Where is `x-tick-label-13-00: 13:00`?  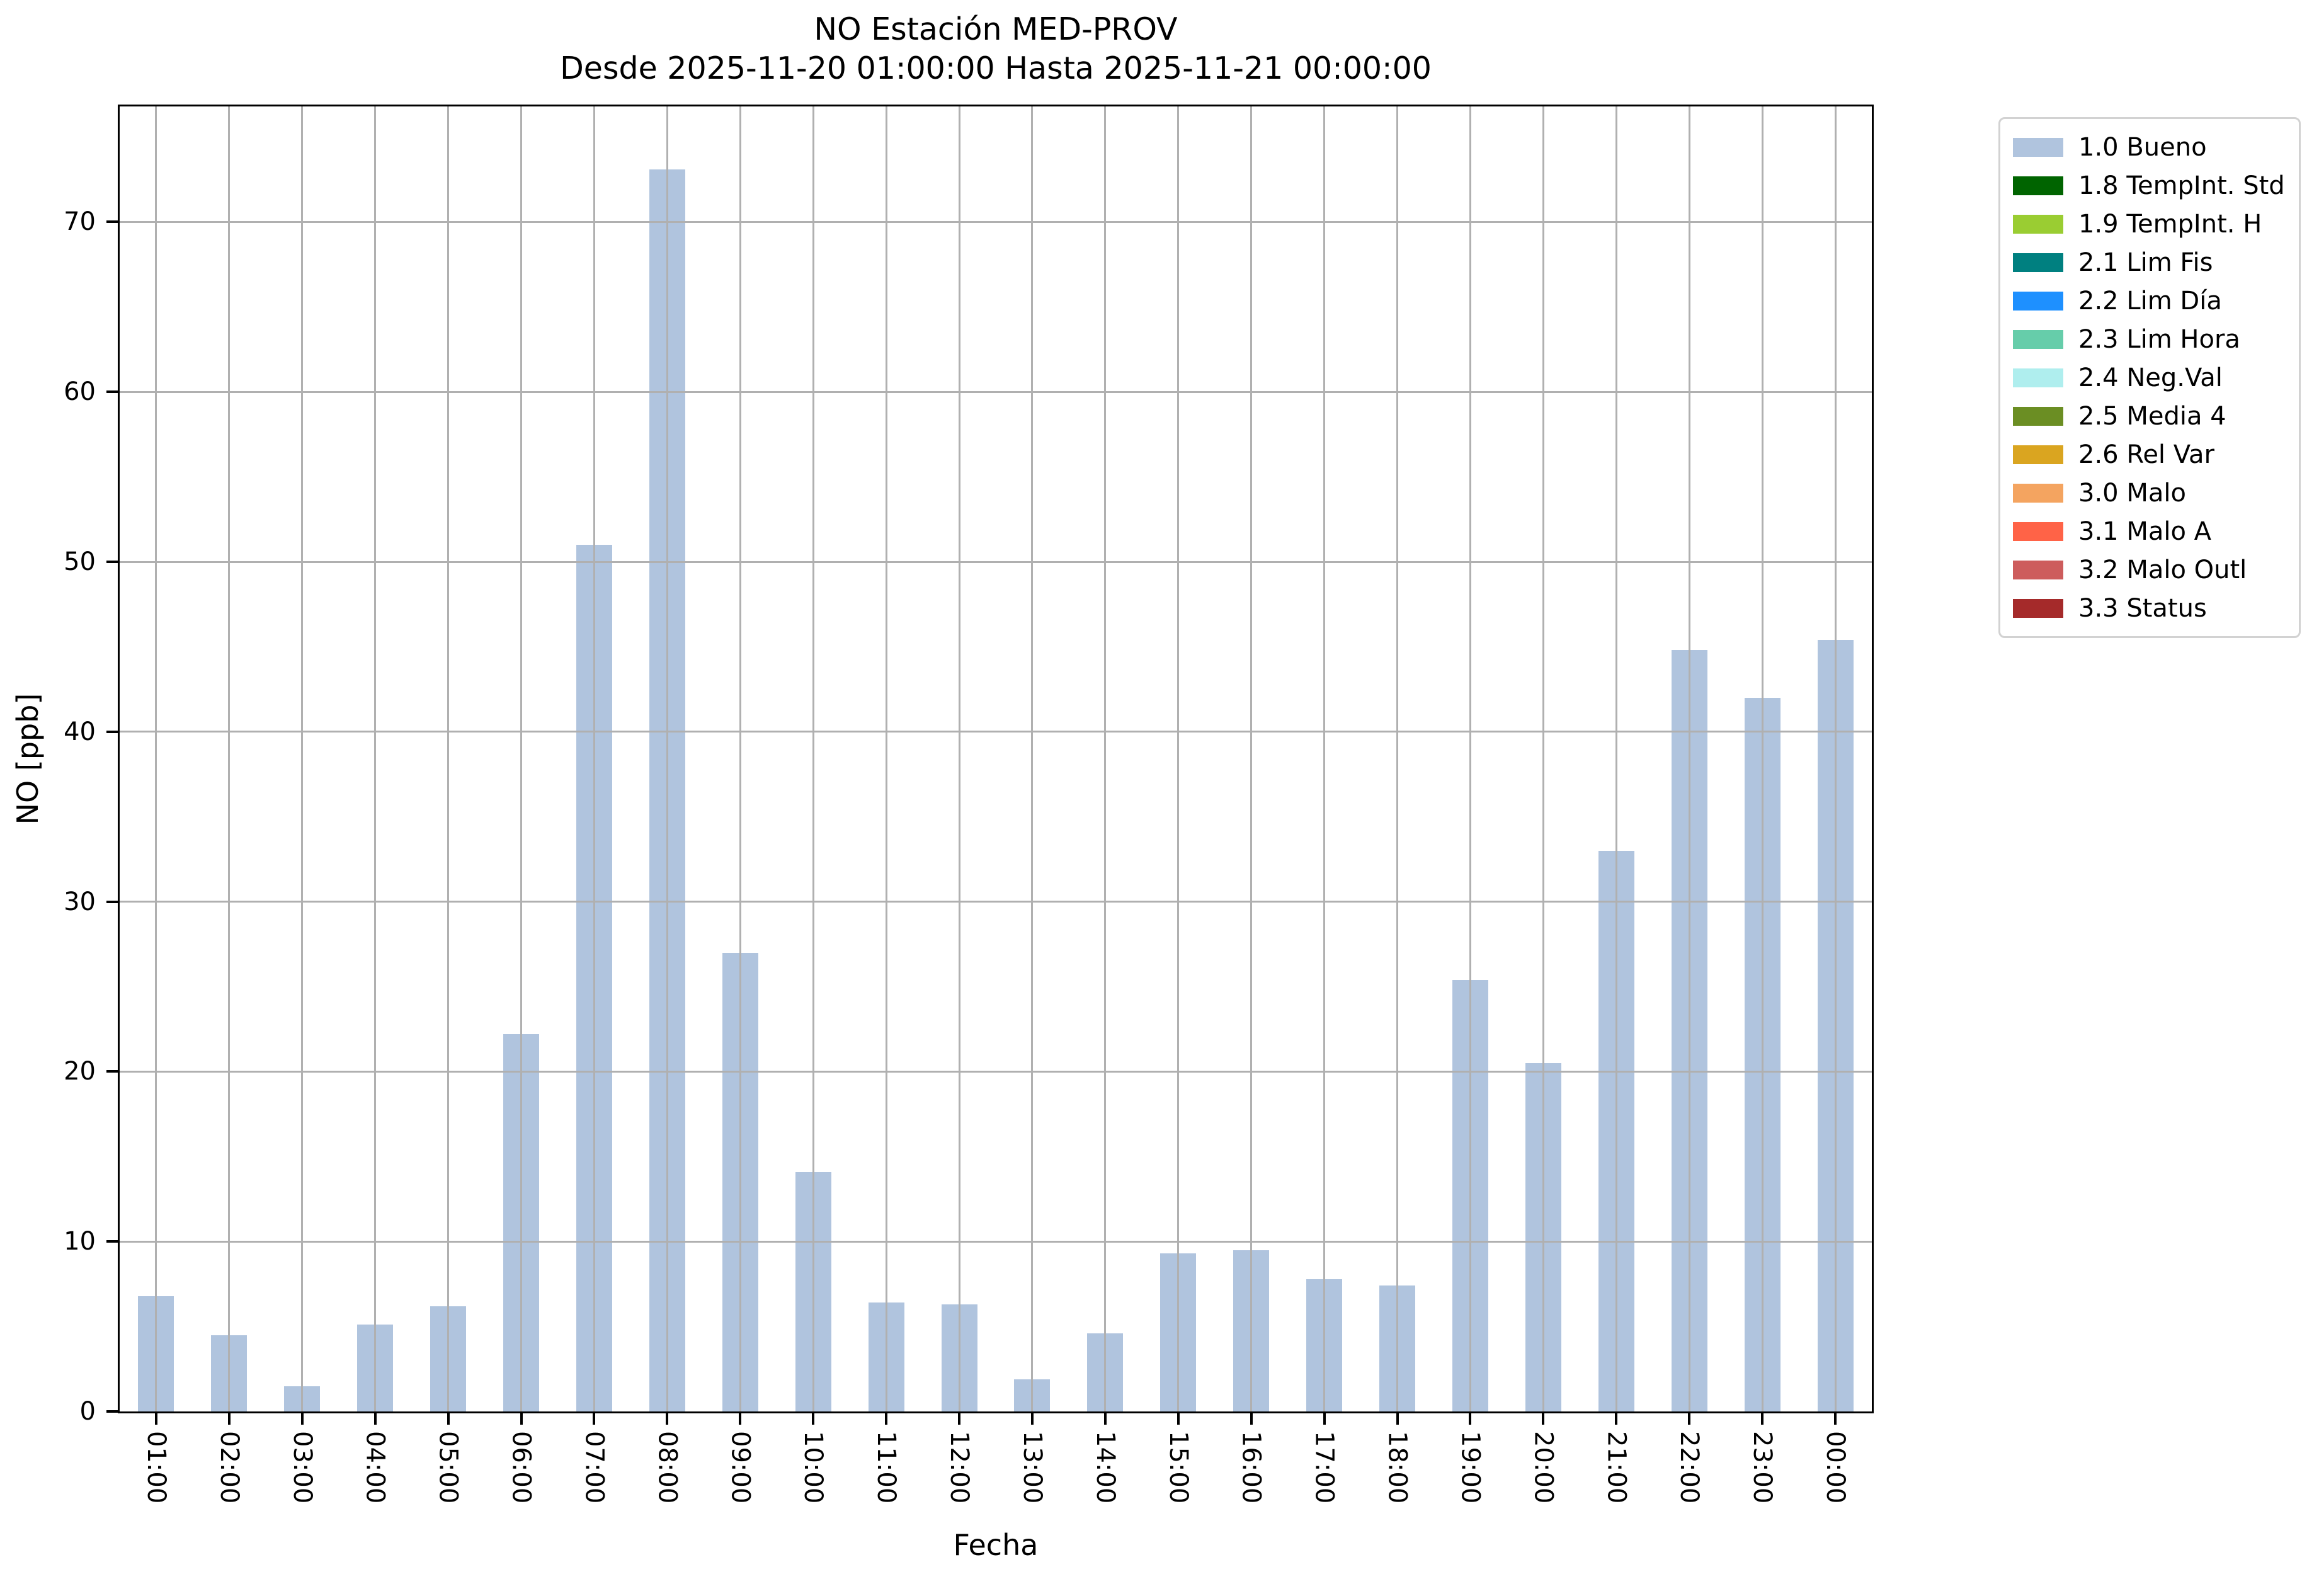
x-tick-label-13-00: 13:00 is located at coordinates (1032, 1467).